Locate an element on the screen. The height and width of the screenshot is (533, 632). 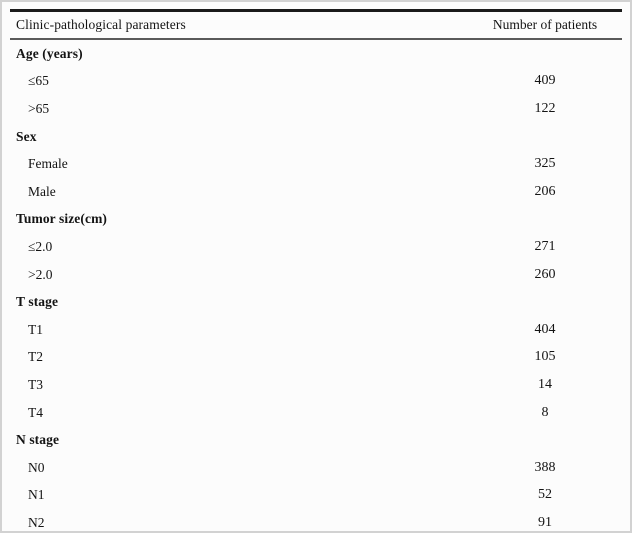
table-header-rule is located at coordinates (316, 39).